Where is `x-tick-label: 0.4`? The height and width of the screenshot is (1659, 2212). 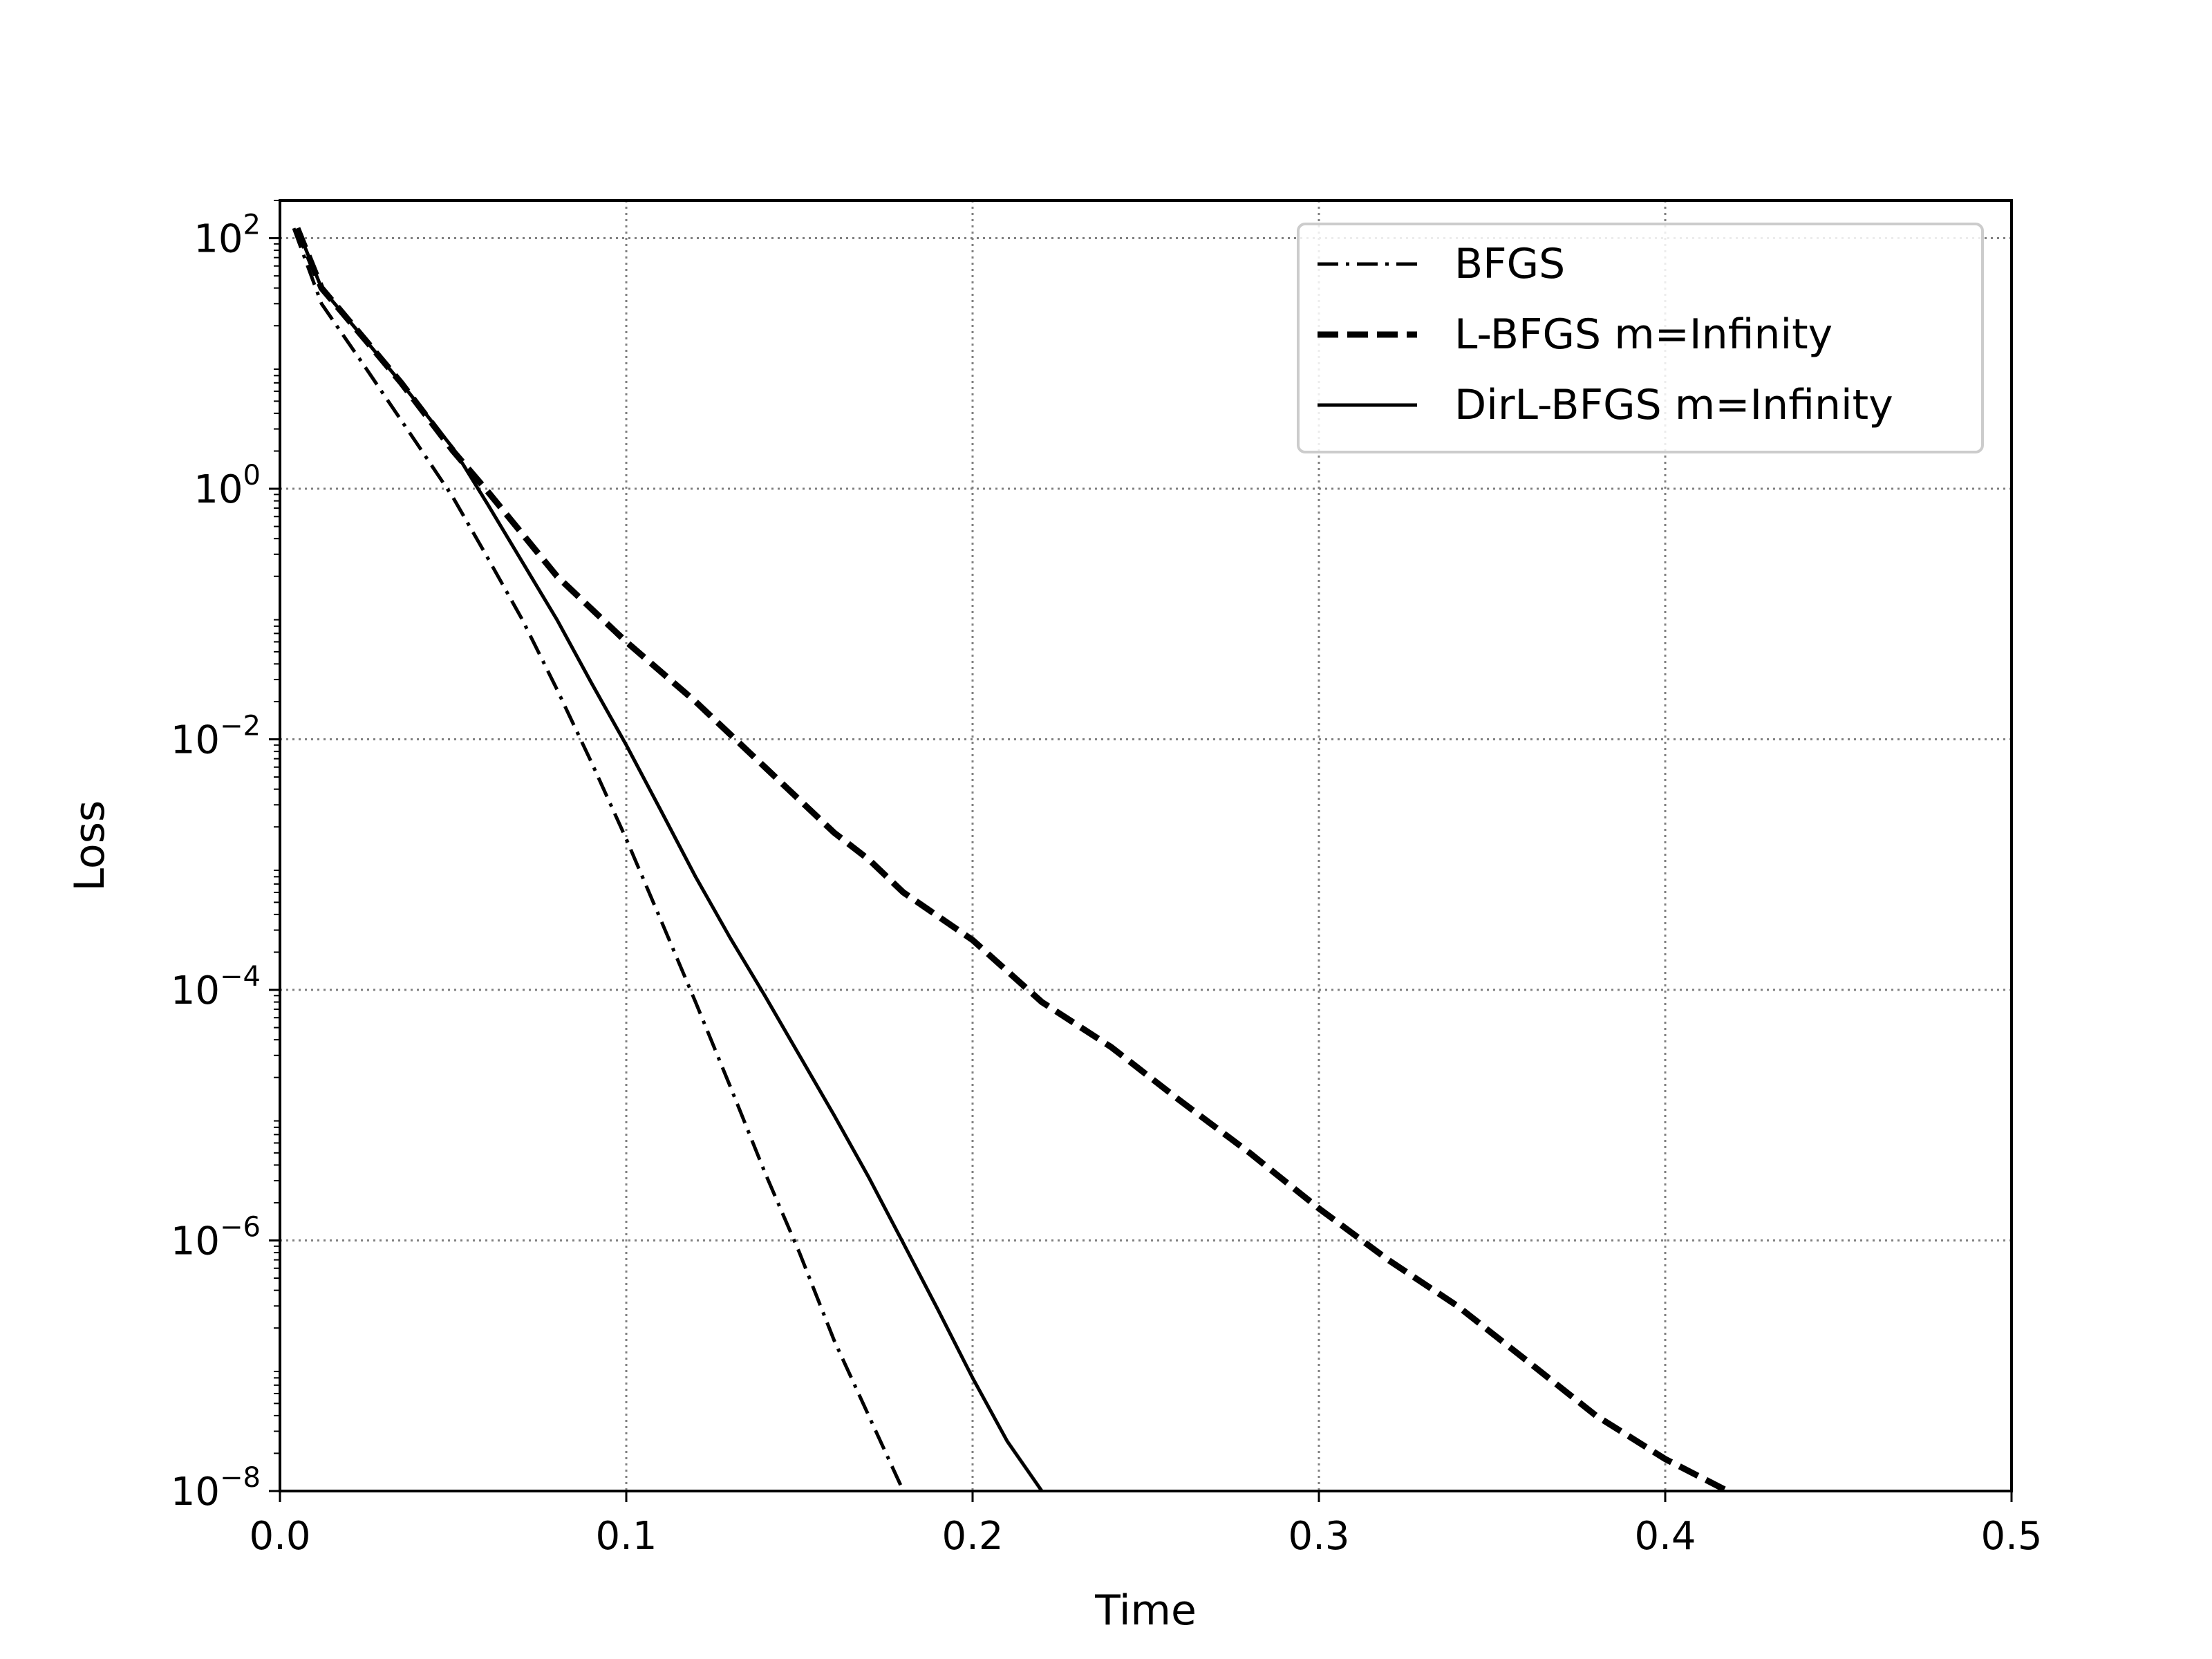
x-tick-label: 0.4 is located at coordinates (1665, 1536).